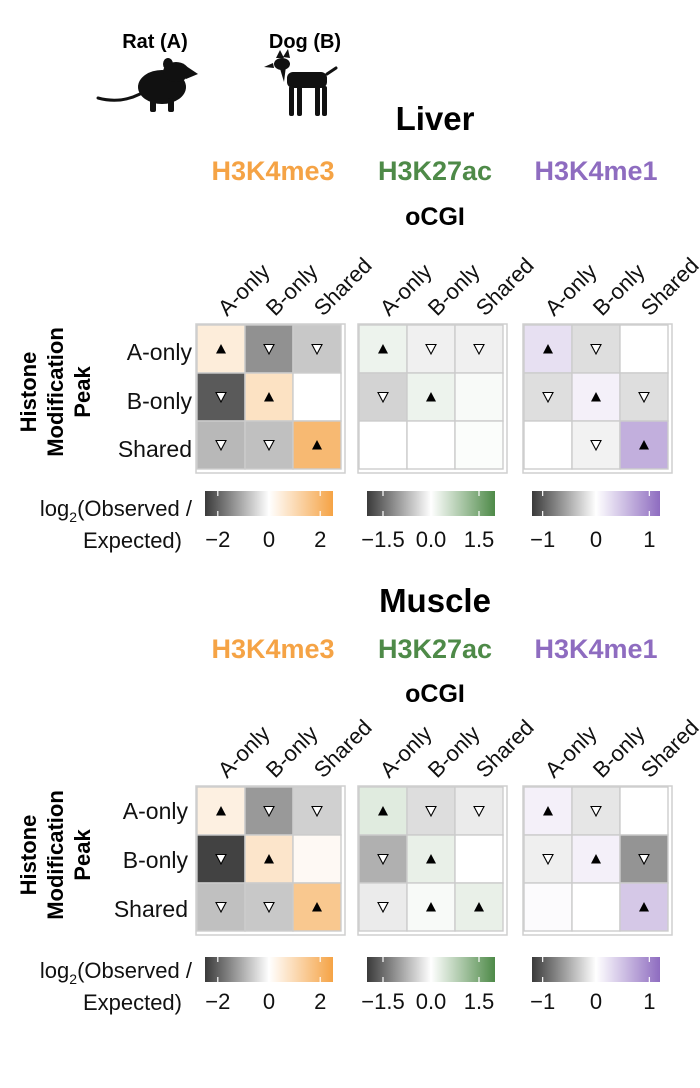  What do you see at coordinates (435, 649) in the screenshot?
I see `mark-label-h3k27ac: H3K27ac` at bounding box center [435, 649].